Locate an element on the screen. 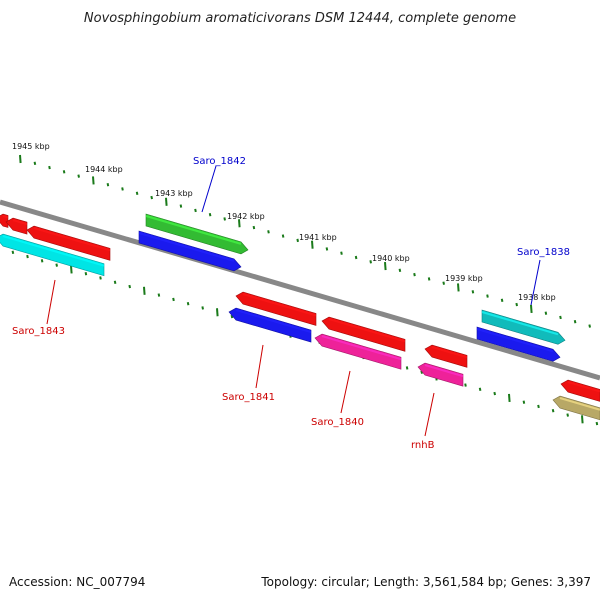  tick-label: 1941 kbp is located at coordinates (318, 237).